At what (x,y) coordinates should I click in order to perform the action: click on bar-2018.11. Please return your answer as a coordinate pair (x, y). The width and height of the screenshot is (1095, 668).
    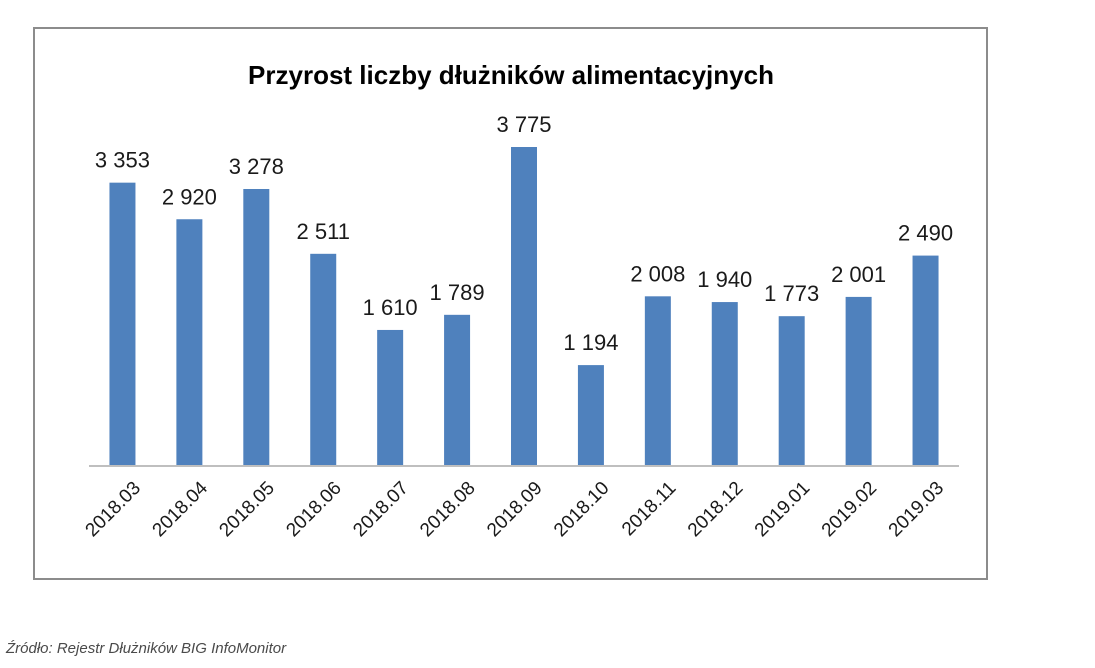
    Looking at the image, I should click on (657, 381).